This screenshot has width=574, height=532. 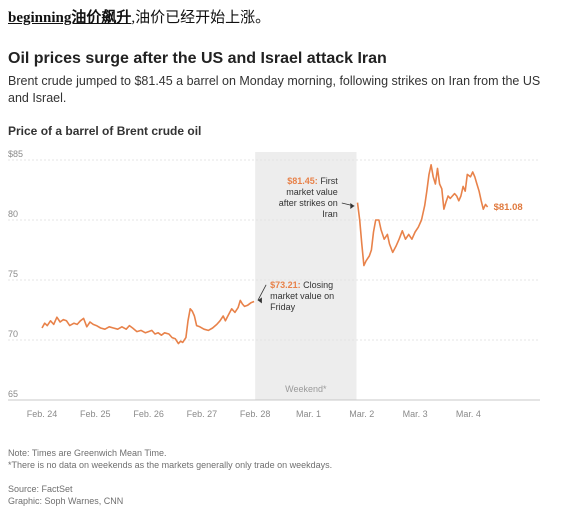 I want to click on x-tick-label: Feb. 26, so click(x=148, y=414).